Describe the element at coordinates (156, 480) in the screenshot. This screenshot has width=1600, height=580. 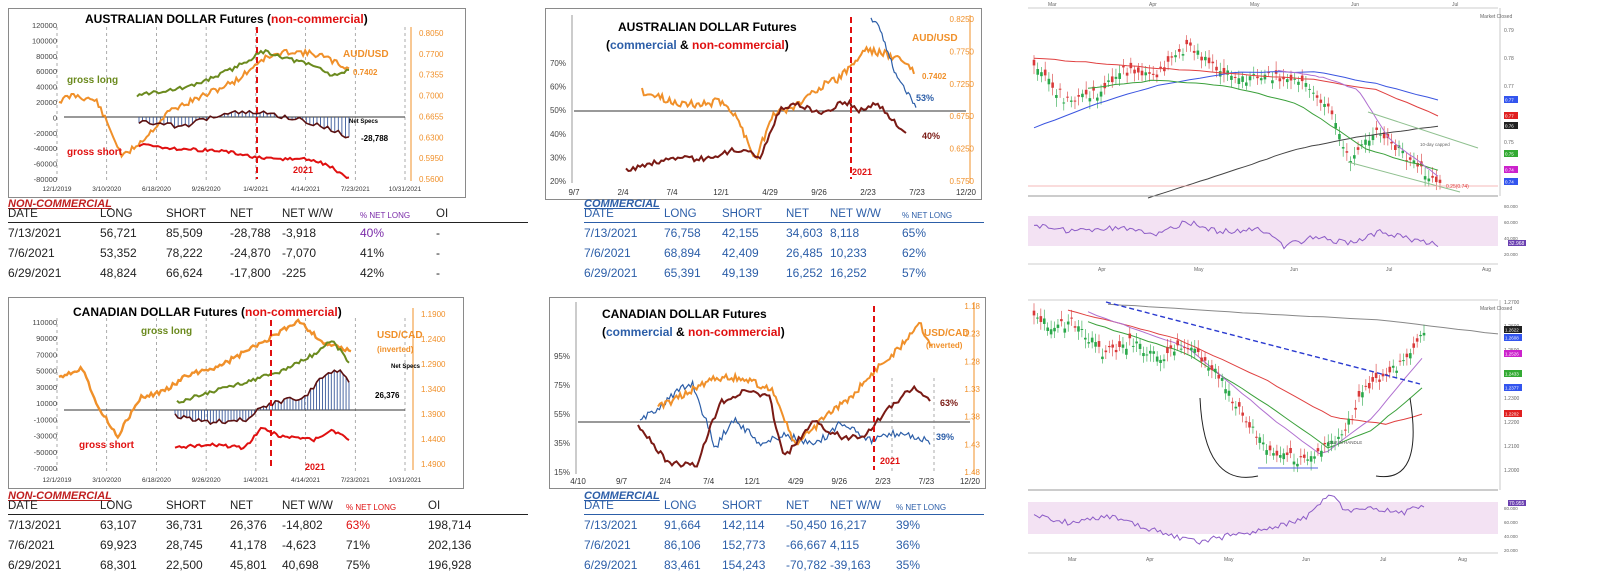
I see `cad-nc-x-tick: 6/18/2020` at that location.